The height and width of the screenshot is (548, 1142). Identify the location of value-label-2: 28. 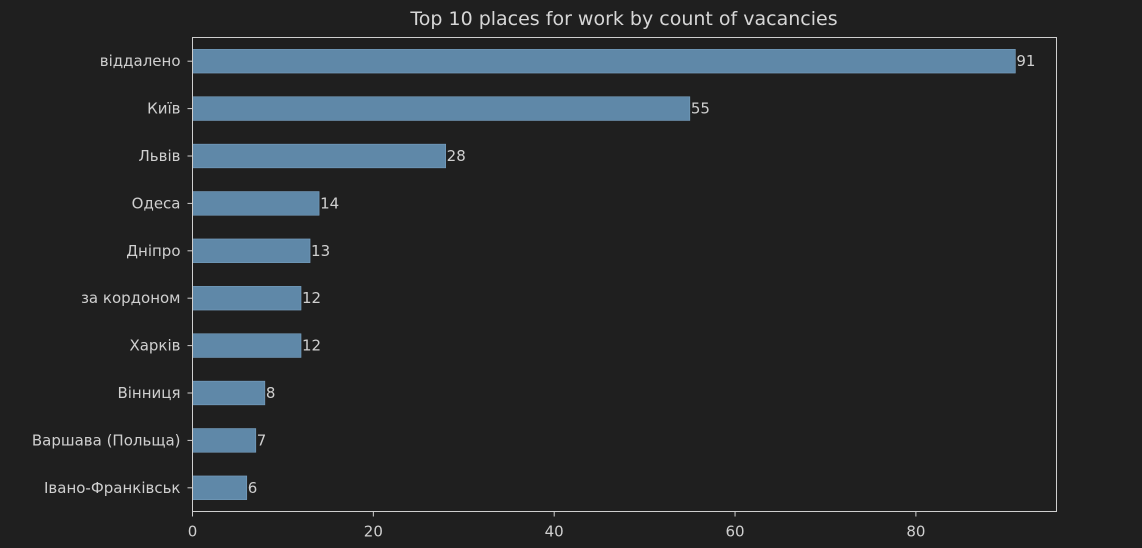
(456, 156).